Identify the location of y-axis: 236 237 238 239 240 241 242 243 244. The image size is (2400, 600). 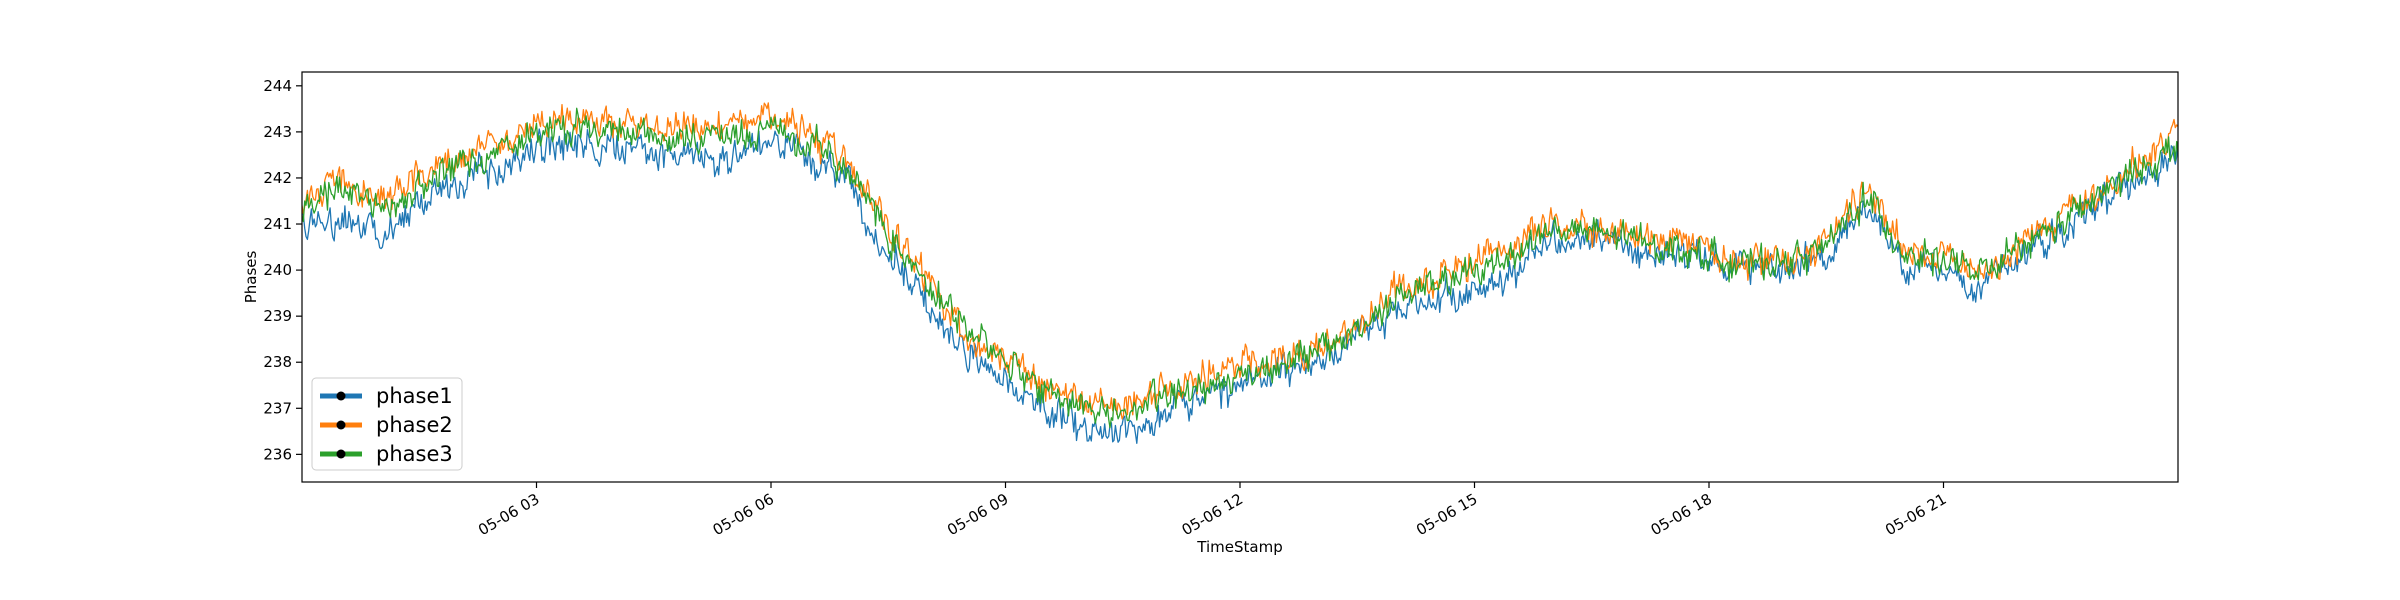
(282, 270).